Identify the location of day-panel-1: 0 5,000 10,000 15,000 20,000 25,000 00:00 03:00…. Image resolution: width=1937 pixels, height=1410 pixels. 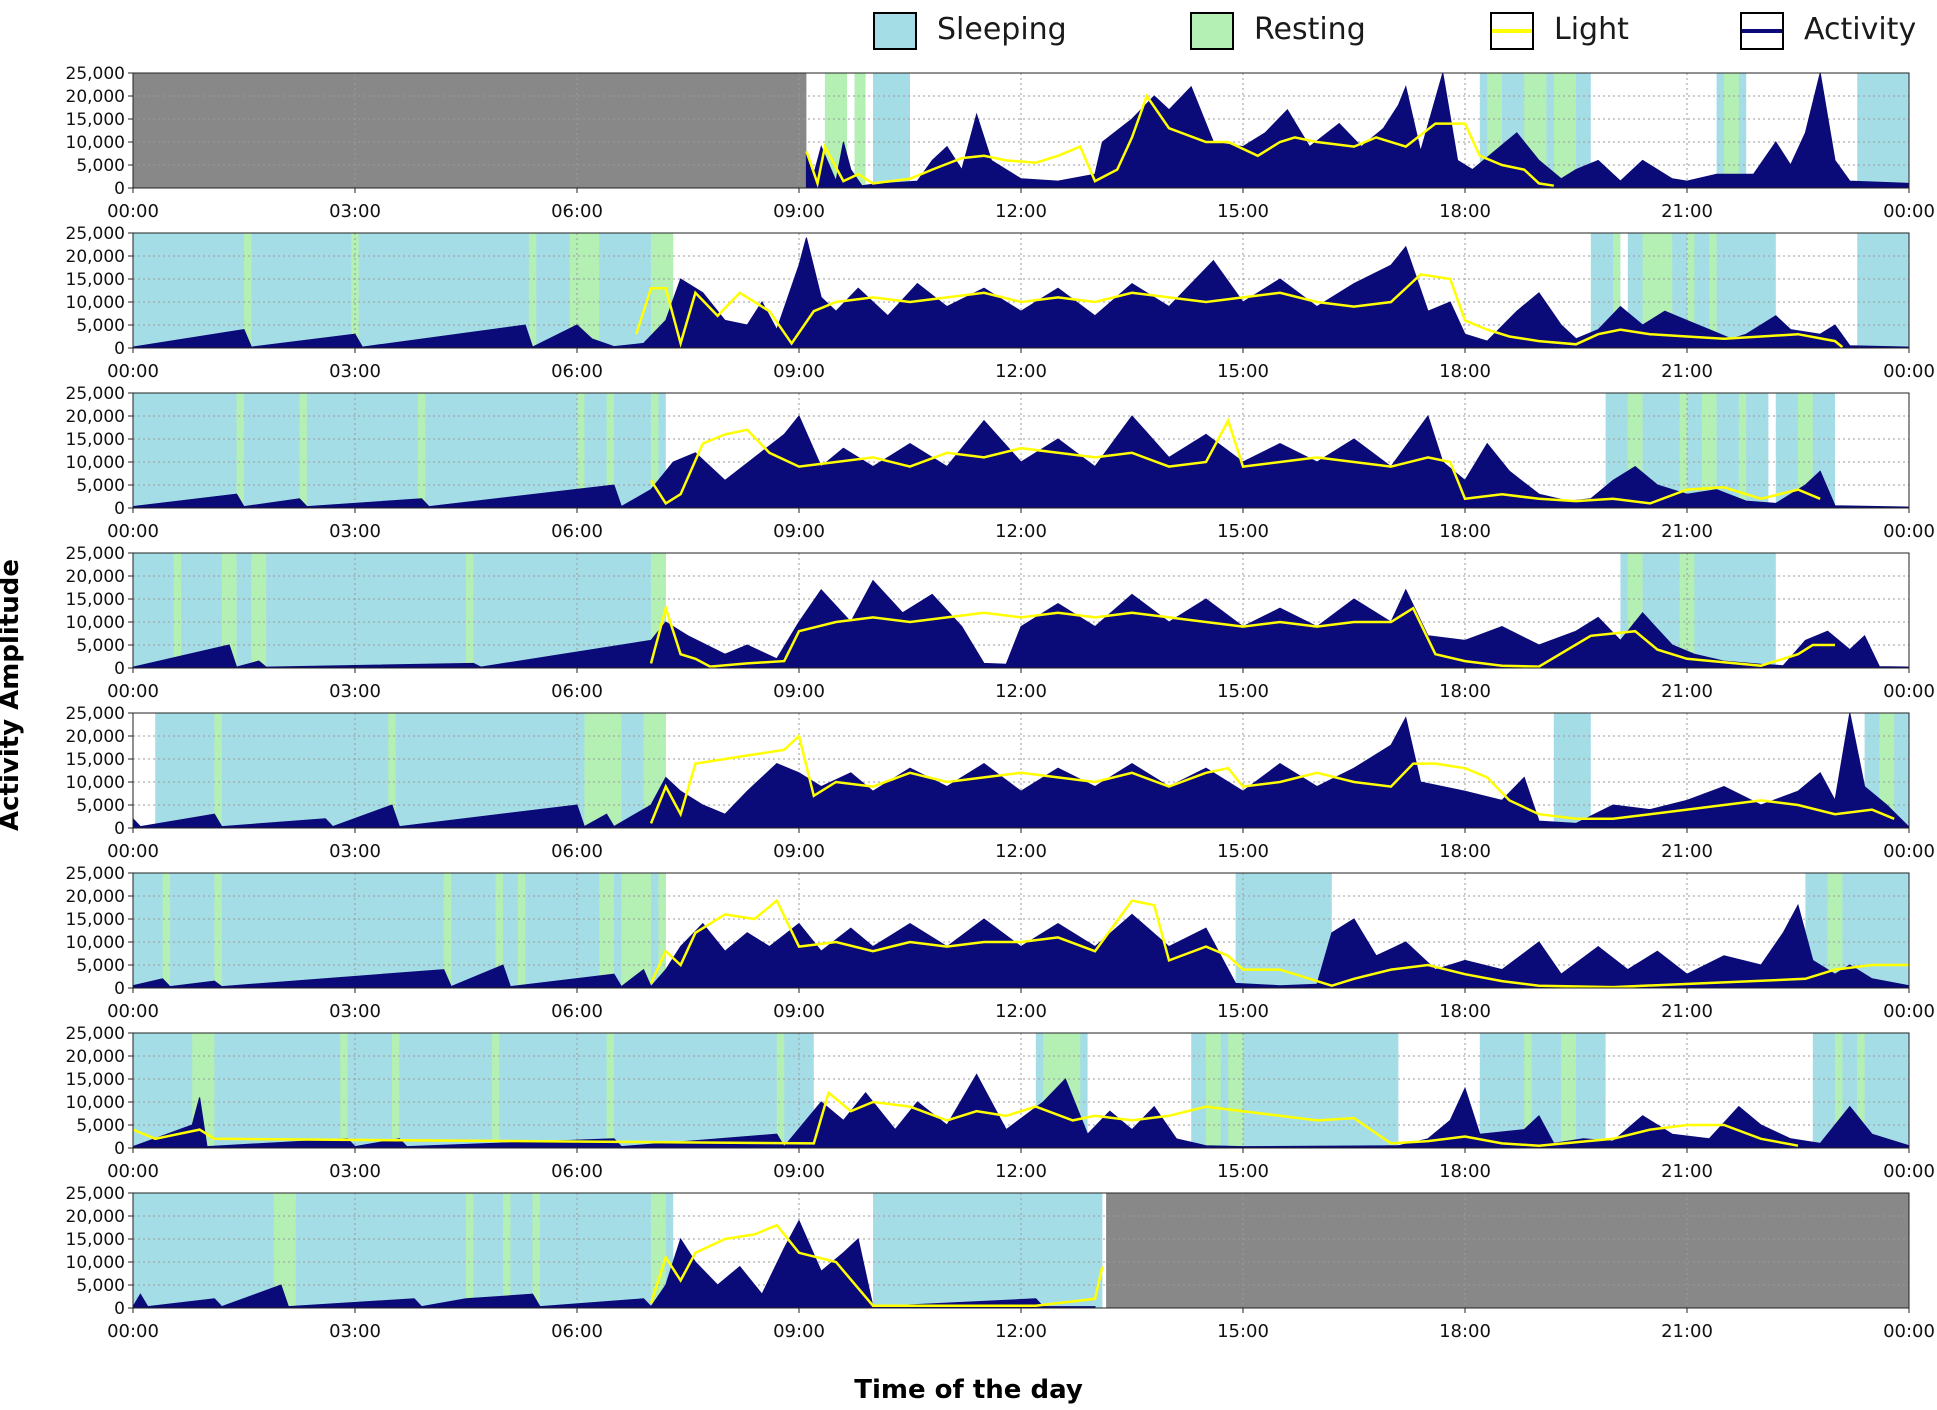
(1000, 143).